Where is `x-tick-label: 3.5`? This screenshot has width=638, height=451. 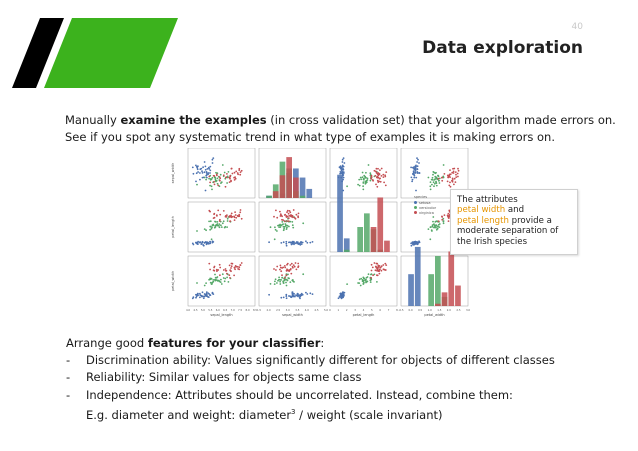 x-tick-label: 3.5 is located at coordinates (297, 310).